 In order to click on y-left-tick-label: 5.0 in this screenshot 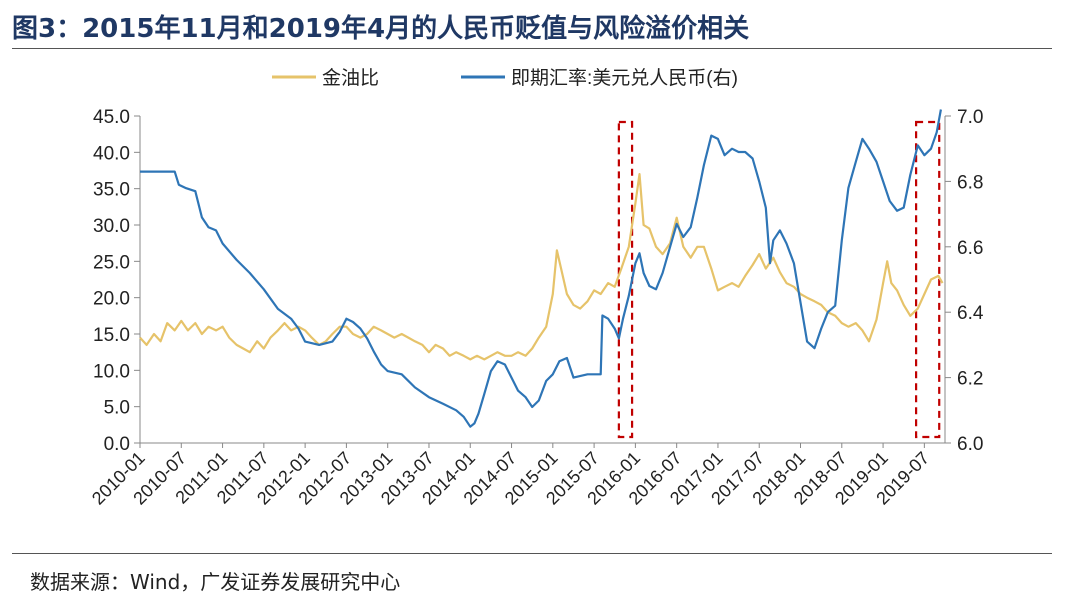, I will do `click(117, 408)`.